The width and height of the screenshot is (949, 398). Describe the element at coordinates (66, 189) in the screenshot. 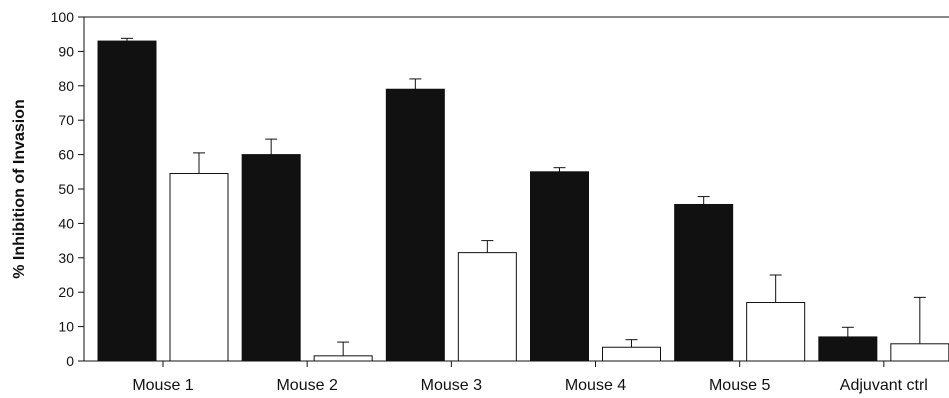

I see `y-tick-label: 50` at that location.